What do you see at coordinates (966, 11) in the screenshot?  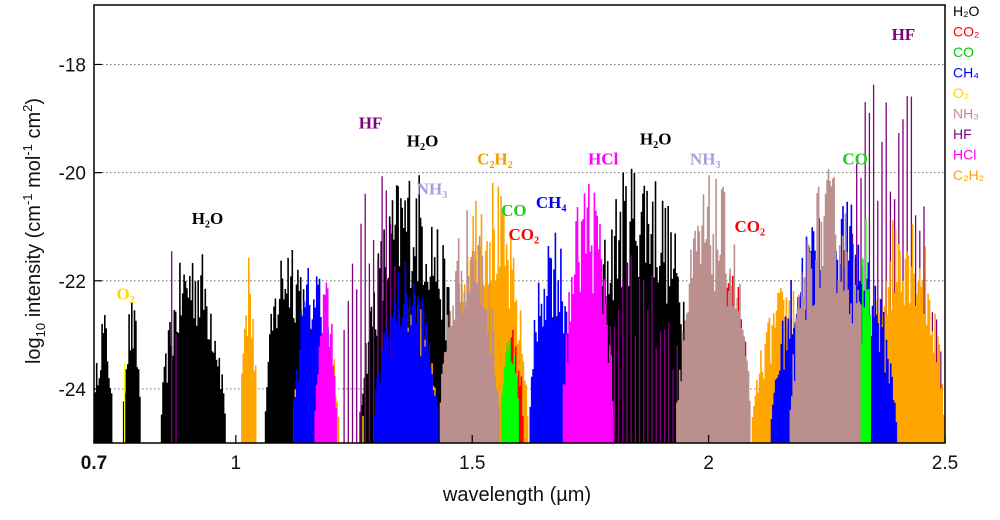 I see `legend-entry: H₂O` at bounding box center [966, 11].